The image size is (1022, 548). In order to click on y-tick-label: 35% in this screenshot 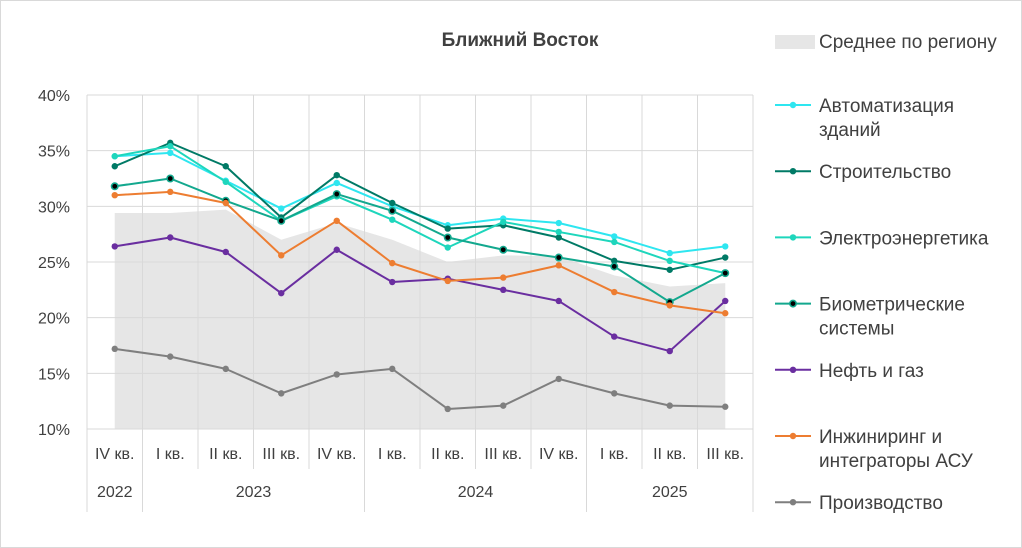, I will do `click(54, 152)`.